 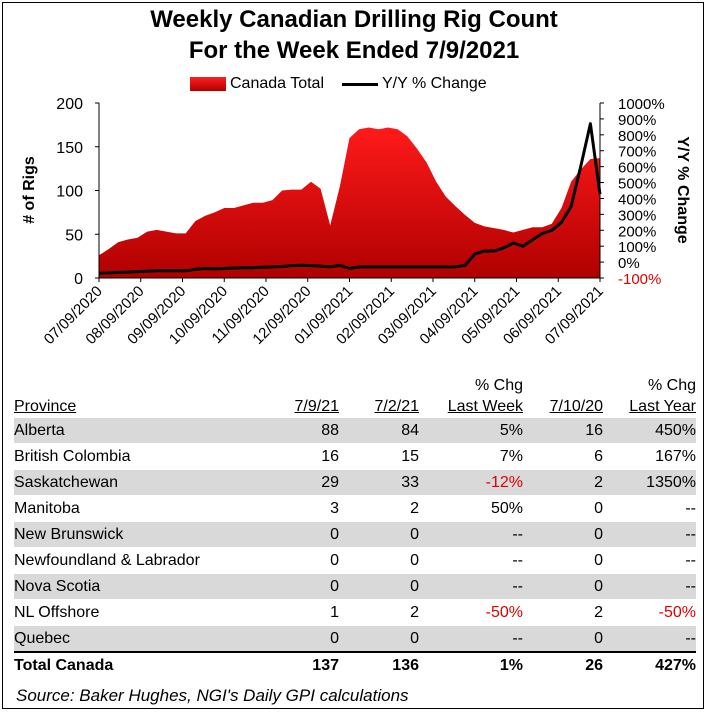 What do you see at coordinates (471, 508) in the screenshot?
I see `table-cell-chg-week: 50%` at bounding box center [471, 508].